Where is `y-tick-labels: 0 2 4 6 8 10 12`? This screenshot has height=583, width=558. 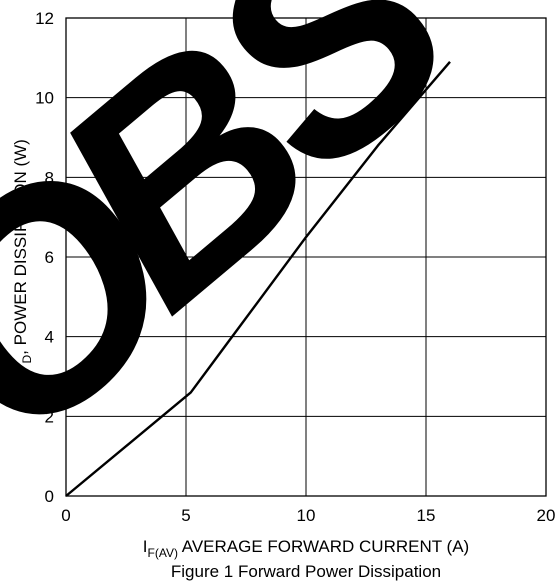
y-tick-labels: 0 2 4 6 8 10 12 is located at coordinates (44, 257).